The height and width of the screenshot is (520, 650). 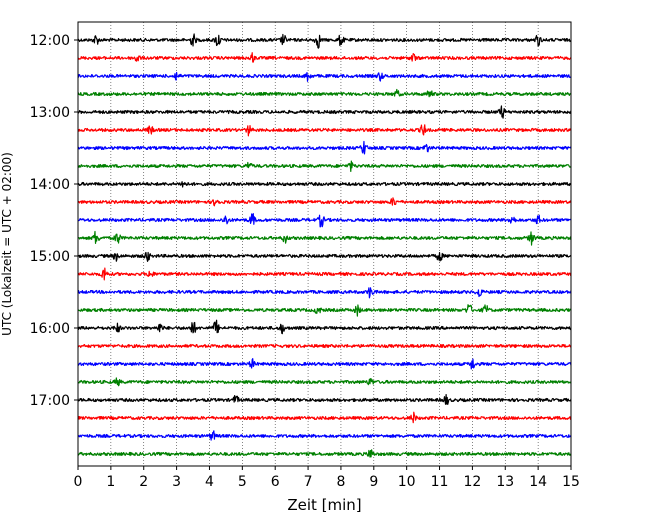 I want to click on x-tick-label: 12, so click(x=472, y=482).